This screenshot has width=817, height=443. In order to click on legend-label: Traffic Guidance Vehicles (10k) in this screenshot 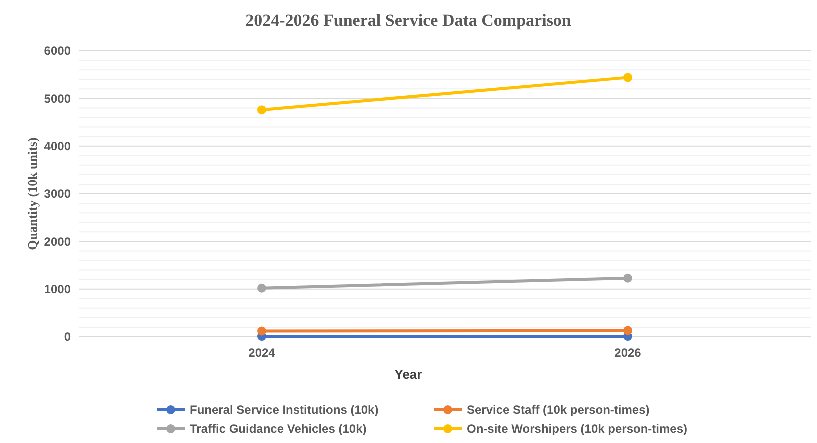, I will do `click(278, 429)`.